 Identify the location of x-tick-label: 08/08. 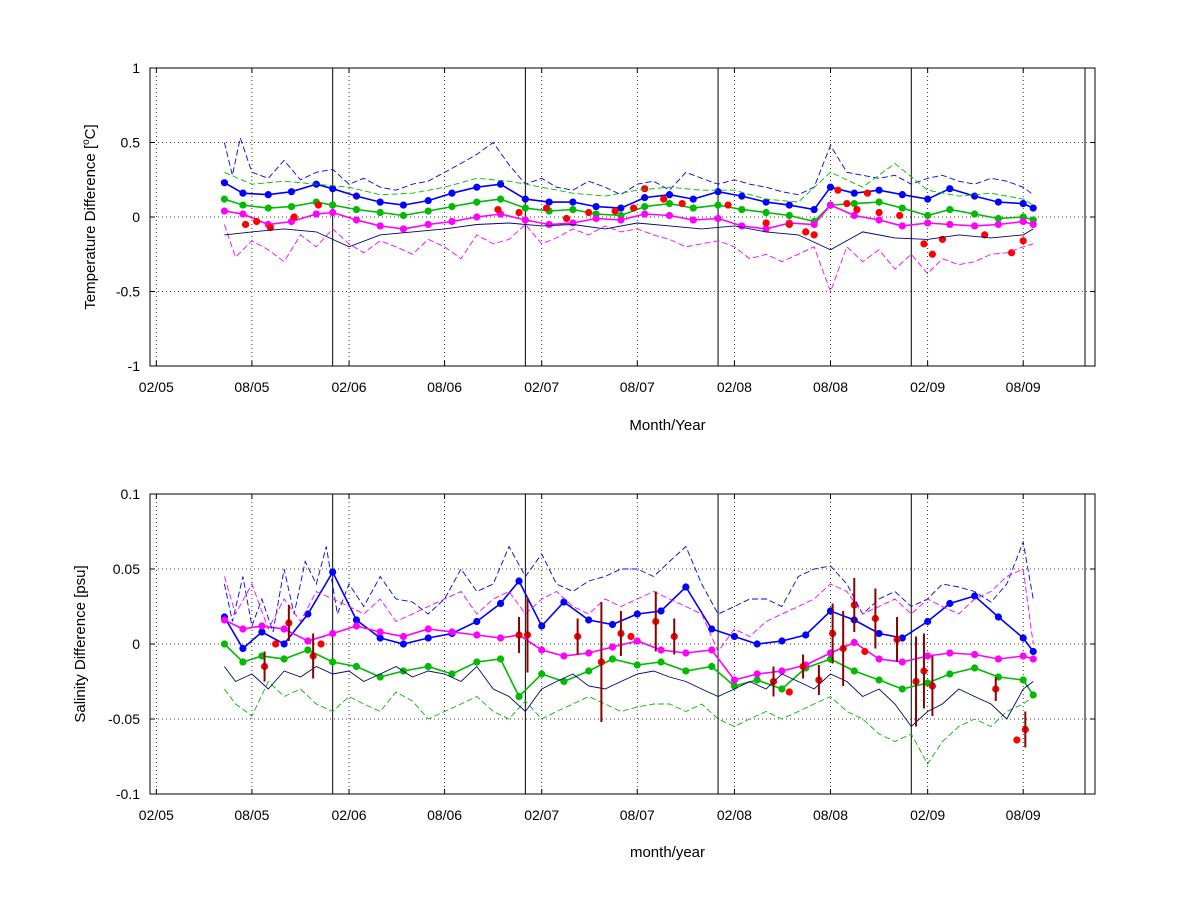
(830, 815).